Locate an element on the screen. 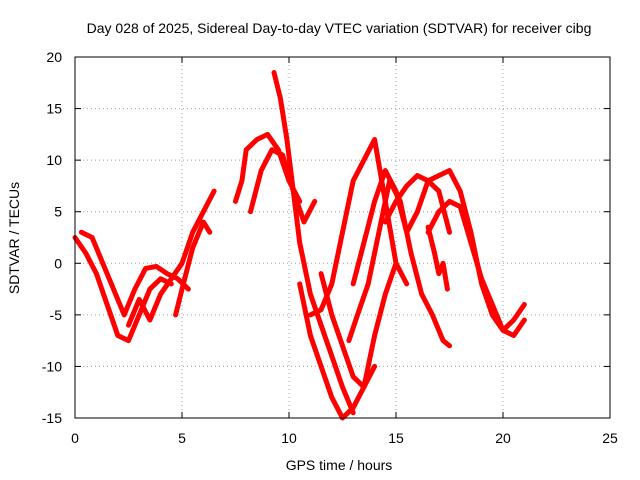  x-tick-label: 25 is located at coordinates (610, 438).